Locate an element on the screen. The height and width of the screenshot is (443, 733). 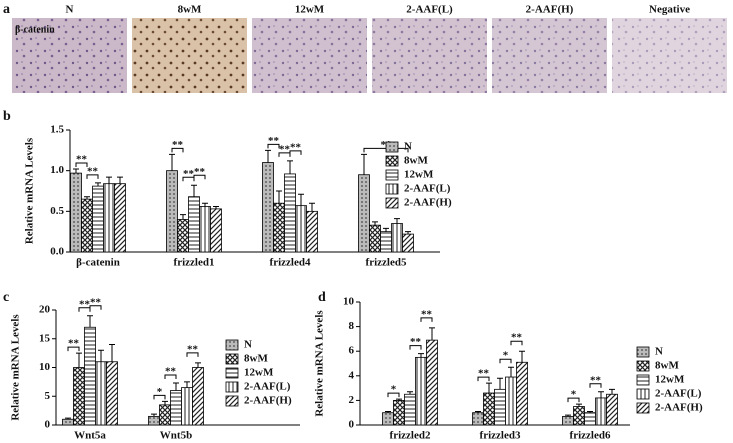
x-tick-label: Wnt5a is located at coordinates (90, 436).